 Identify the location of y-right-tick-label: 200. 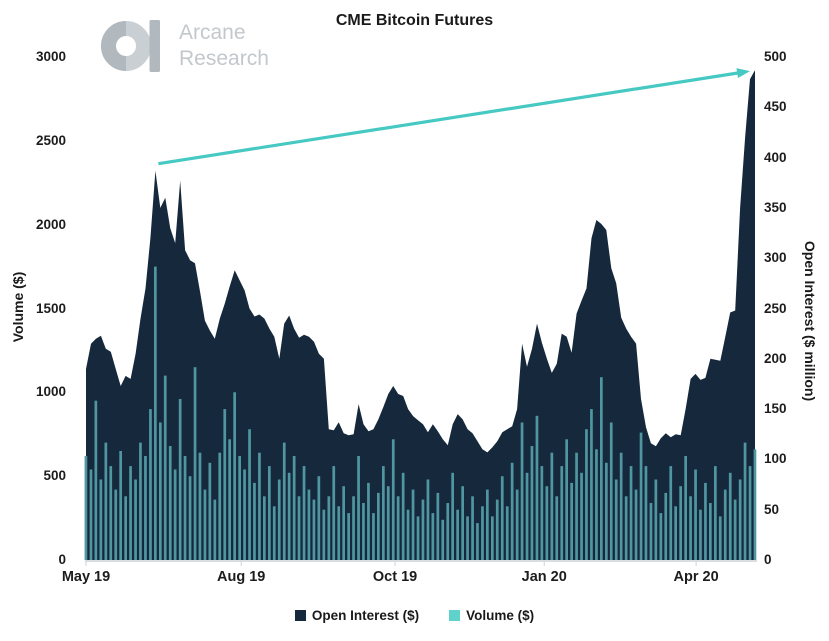
(775, 358).